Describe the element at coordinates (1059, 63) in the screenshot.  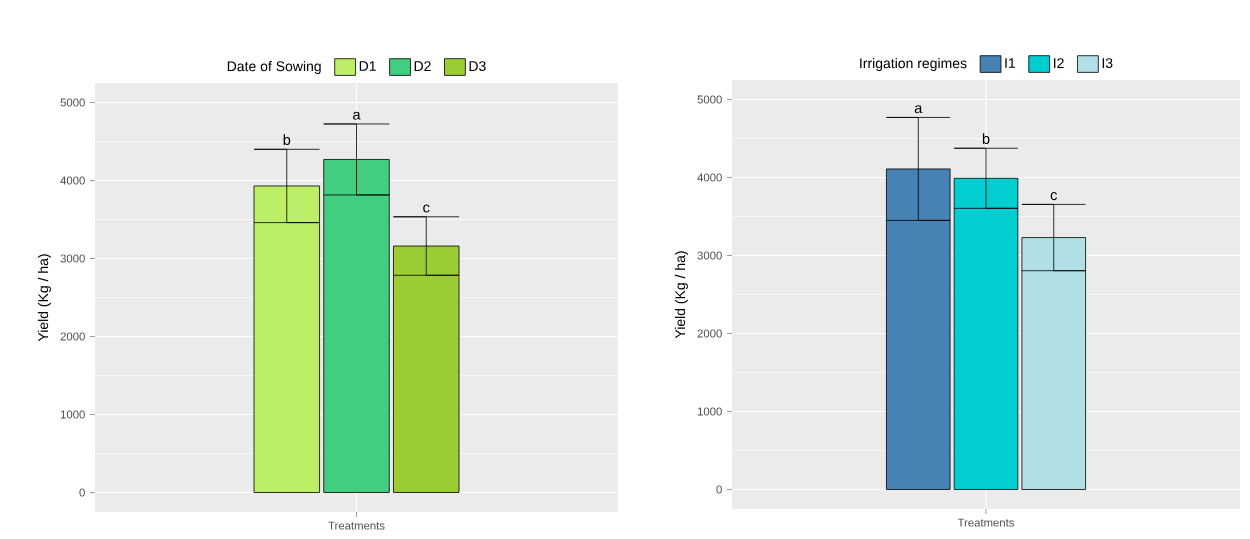
I see `legend-label: I2` at that location.